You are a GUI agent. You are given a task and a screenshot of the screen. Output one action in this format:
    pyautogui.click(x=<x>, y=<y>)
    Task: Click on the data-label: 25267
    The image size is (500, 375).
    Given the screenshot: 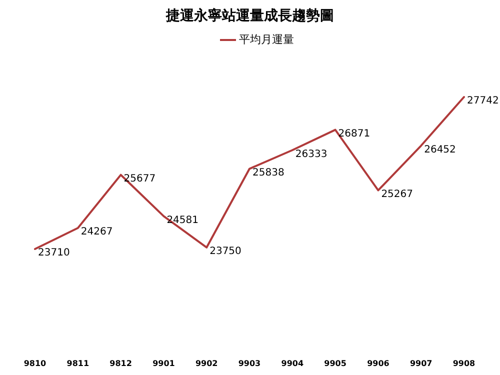 What is the action you would take?
    pyautogui.click(x=397, y=194)
    